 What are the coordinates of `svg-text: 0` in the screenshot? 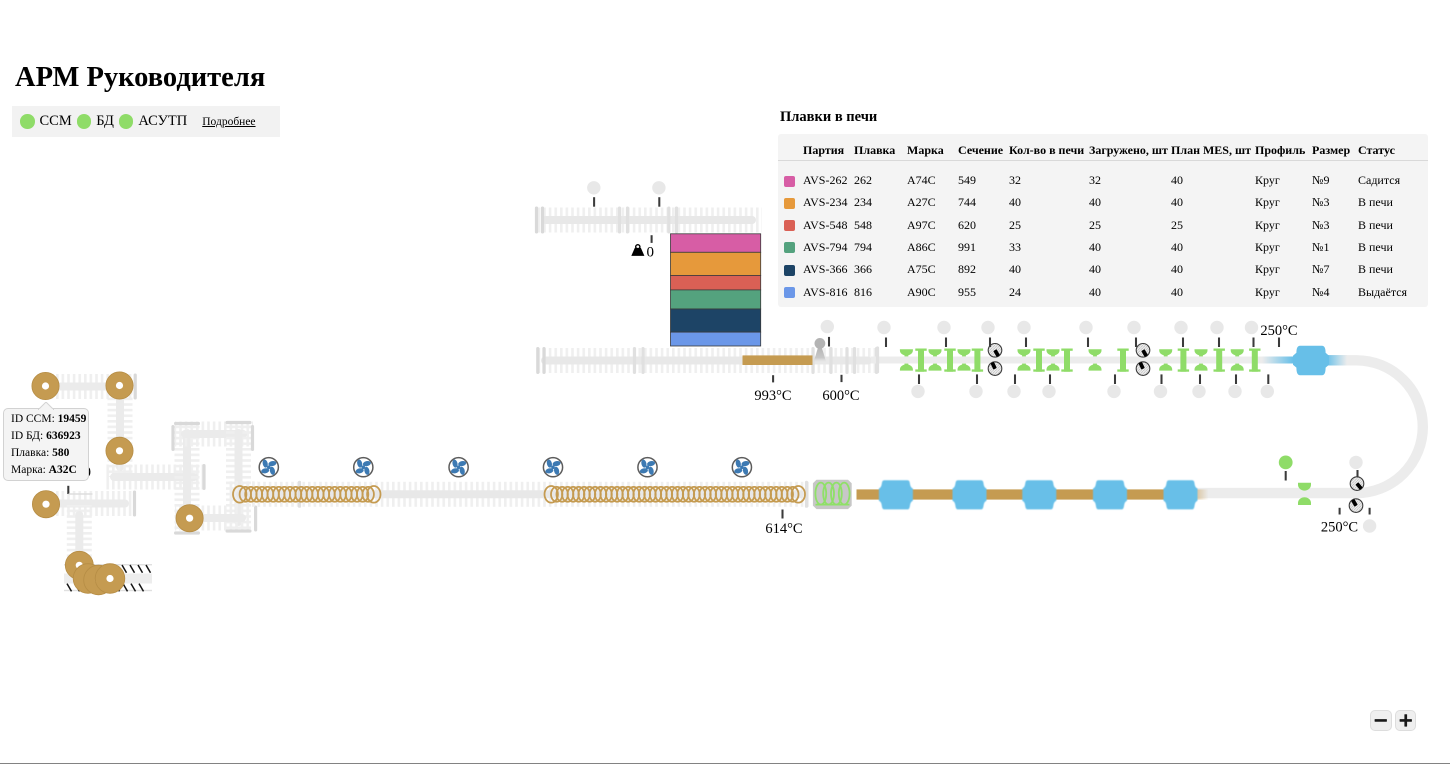 It's located at (651, 253).